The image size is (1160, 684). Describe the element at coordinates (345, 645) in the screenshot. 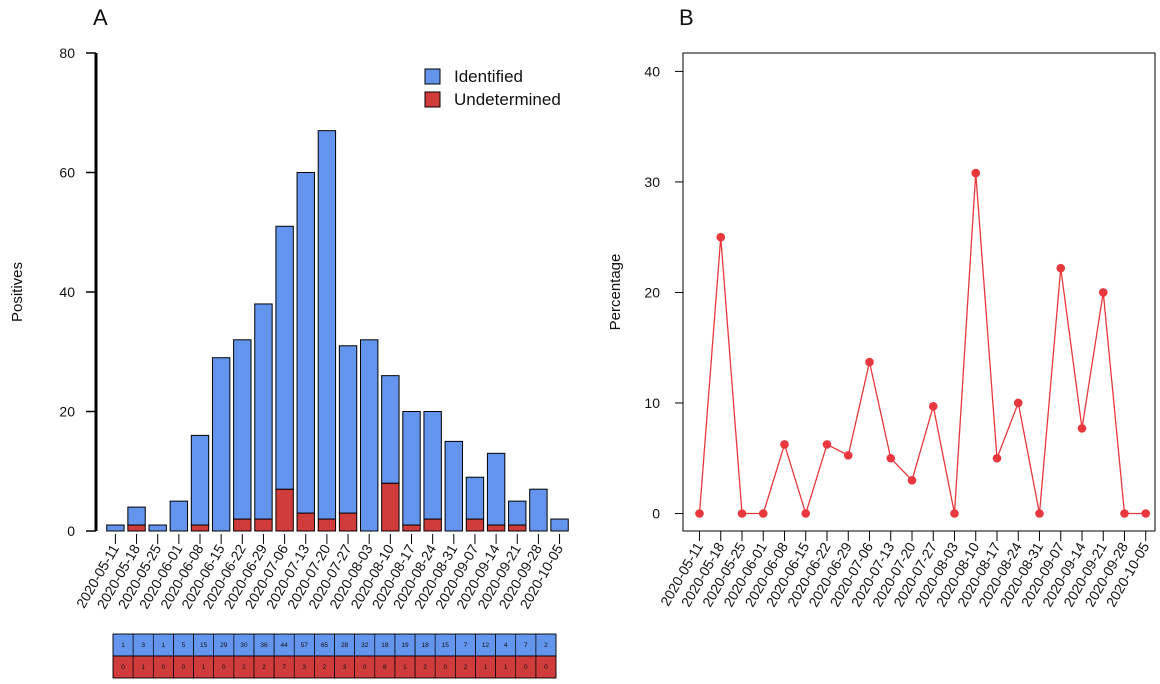

I see `table-cell-value: 28` at that location.